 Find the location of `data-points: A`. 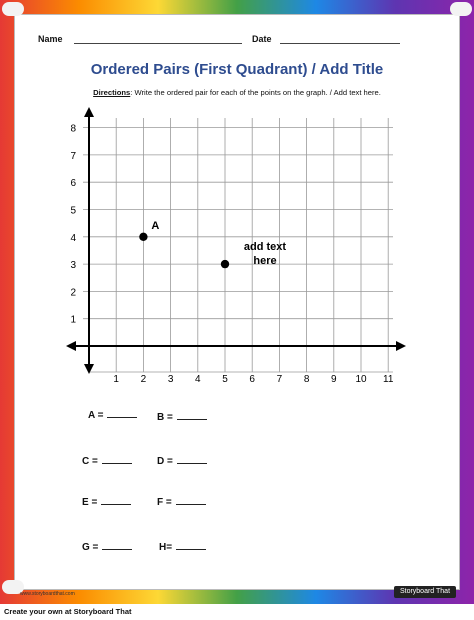

data-points: A is located at coordinates (184, 244).